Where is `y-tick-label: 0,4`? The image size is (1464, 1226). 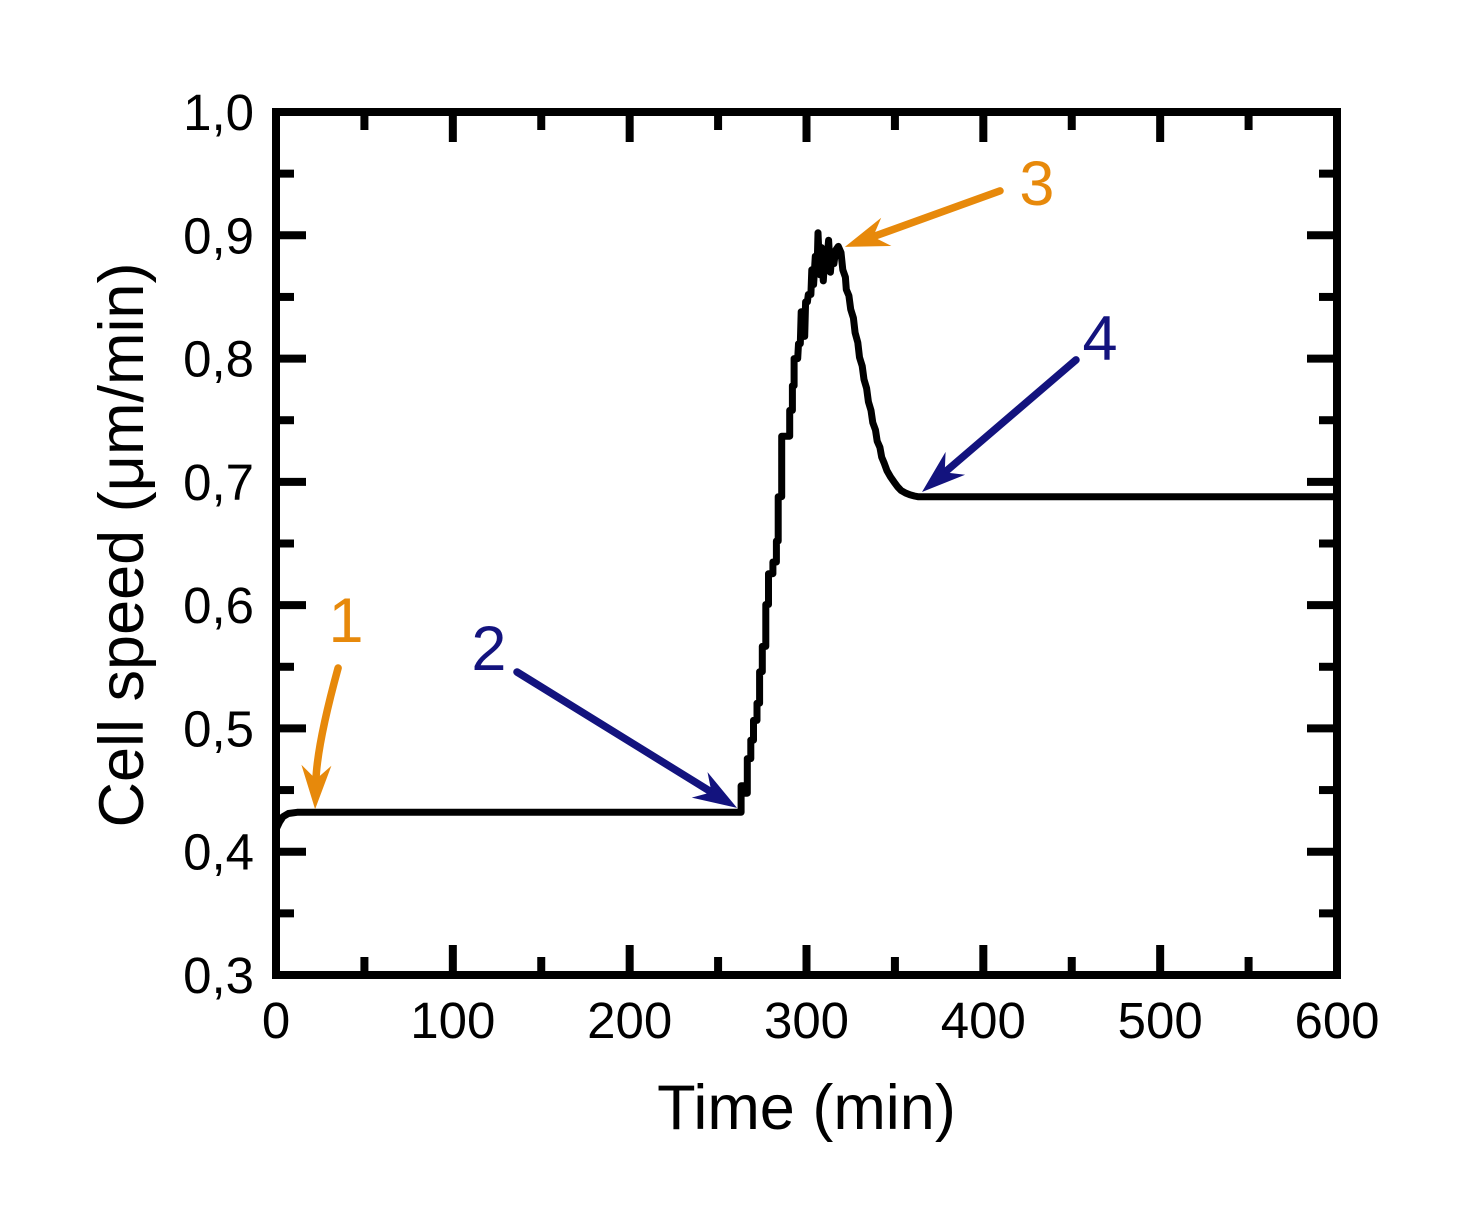
y-tick-label: 0,4 is located at coordinates (218, 852).